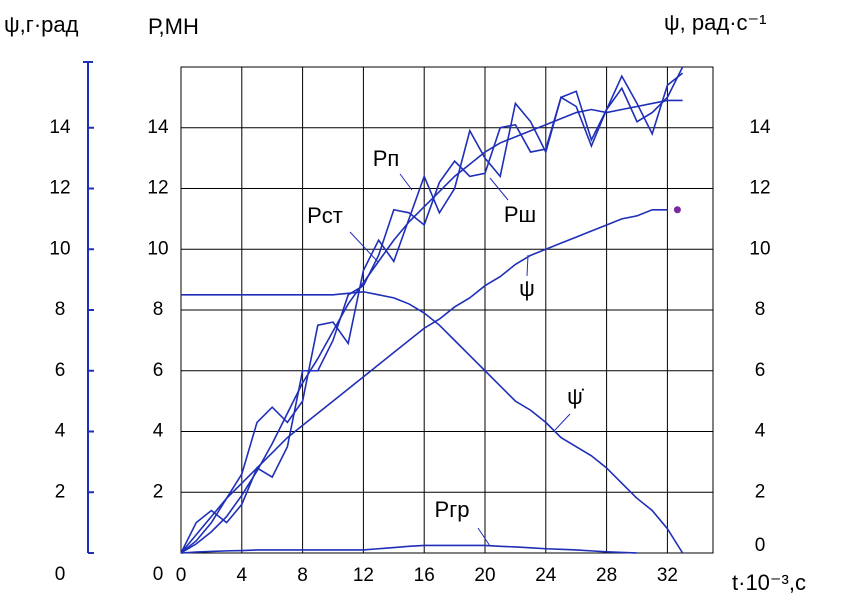 The height and width of the screenshot is (605, 846). What do you see at coordinates (158, 127) in the screenshot?
I see `y-tick-label: 14` at bounding box center [158, 127].